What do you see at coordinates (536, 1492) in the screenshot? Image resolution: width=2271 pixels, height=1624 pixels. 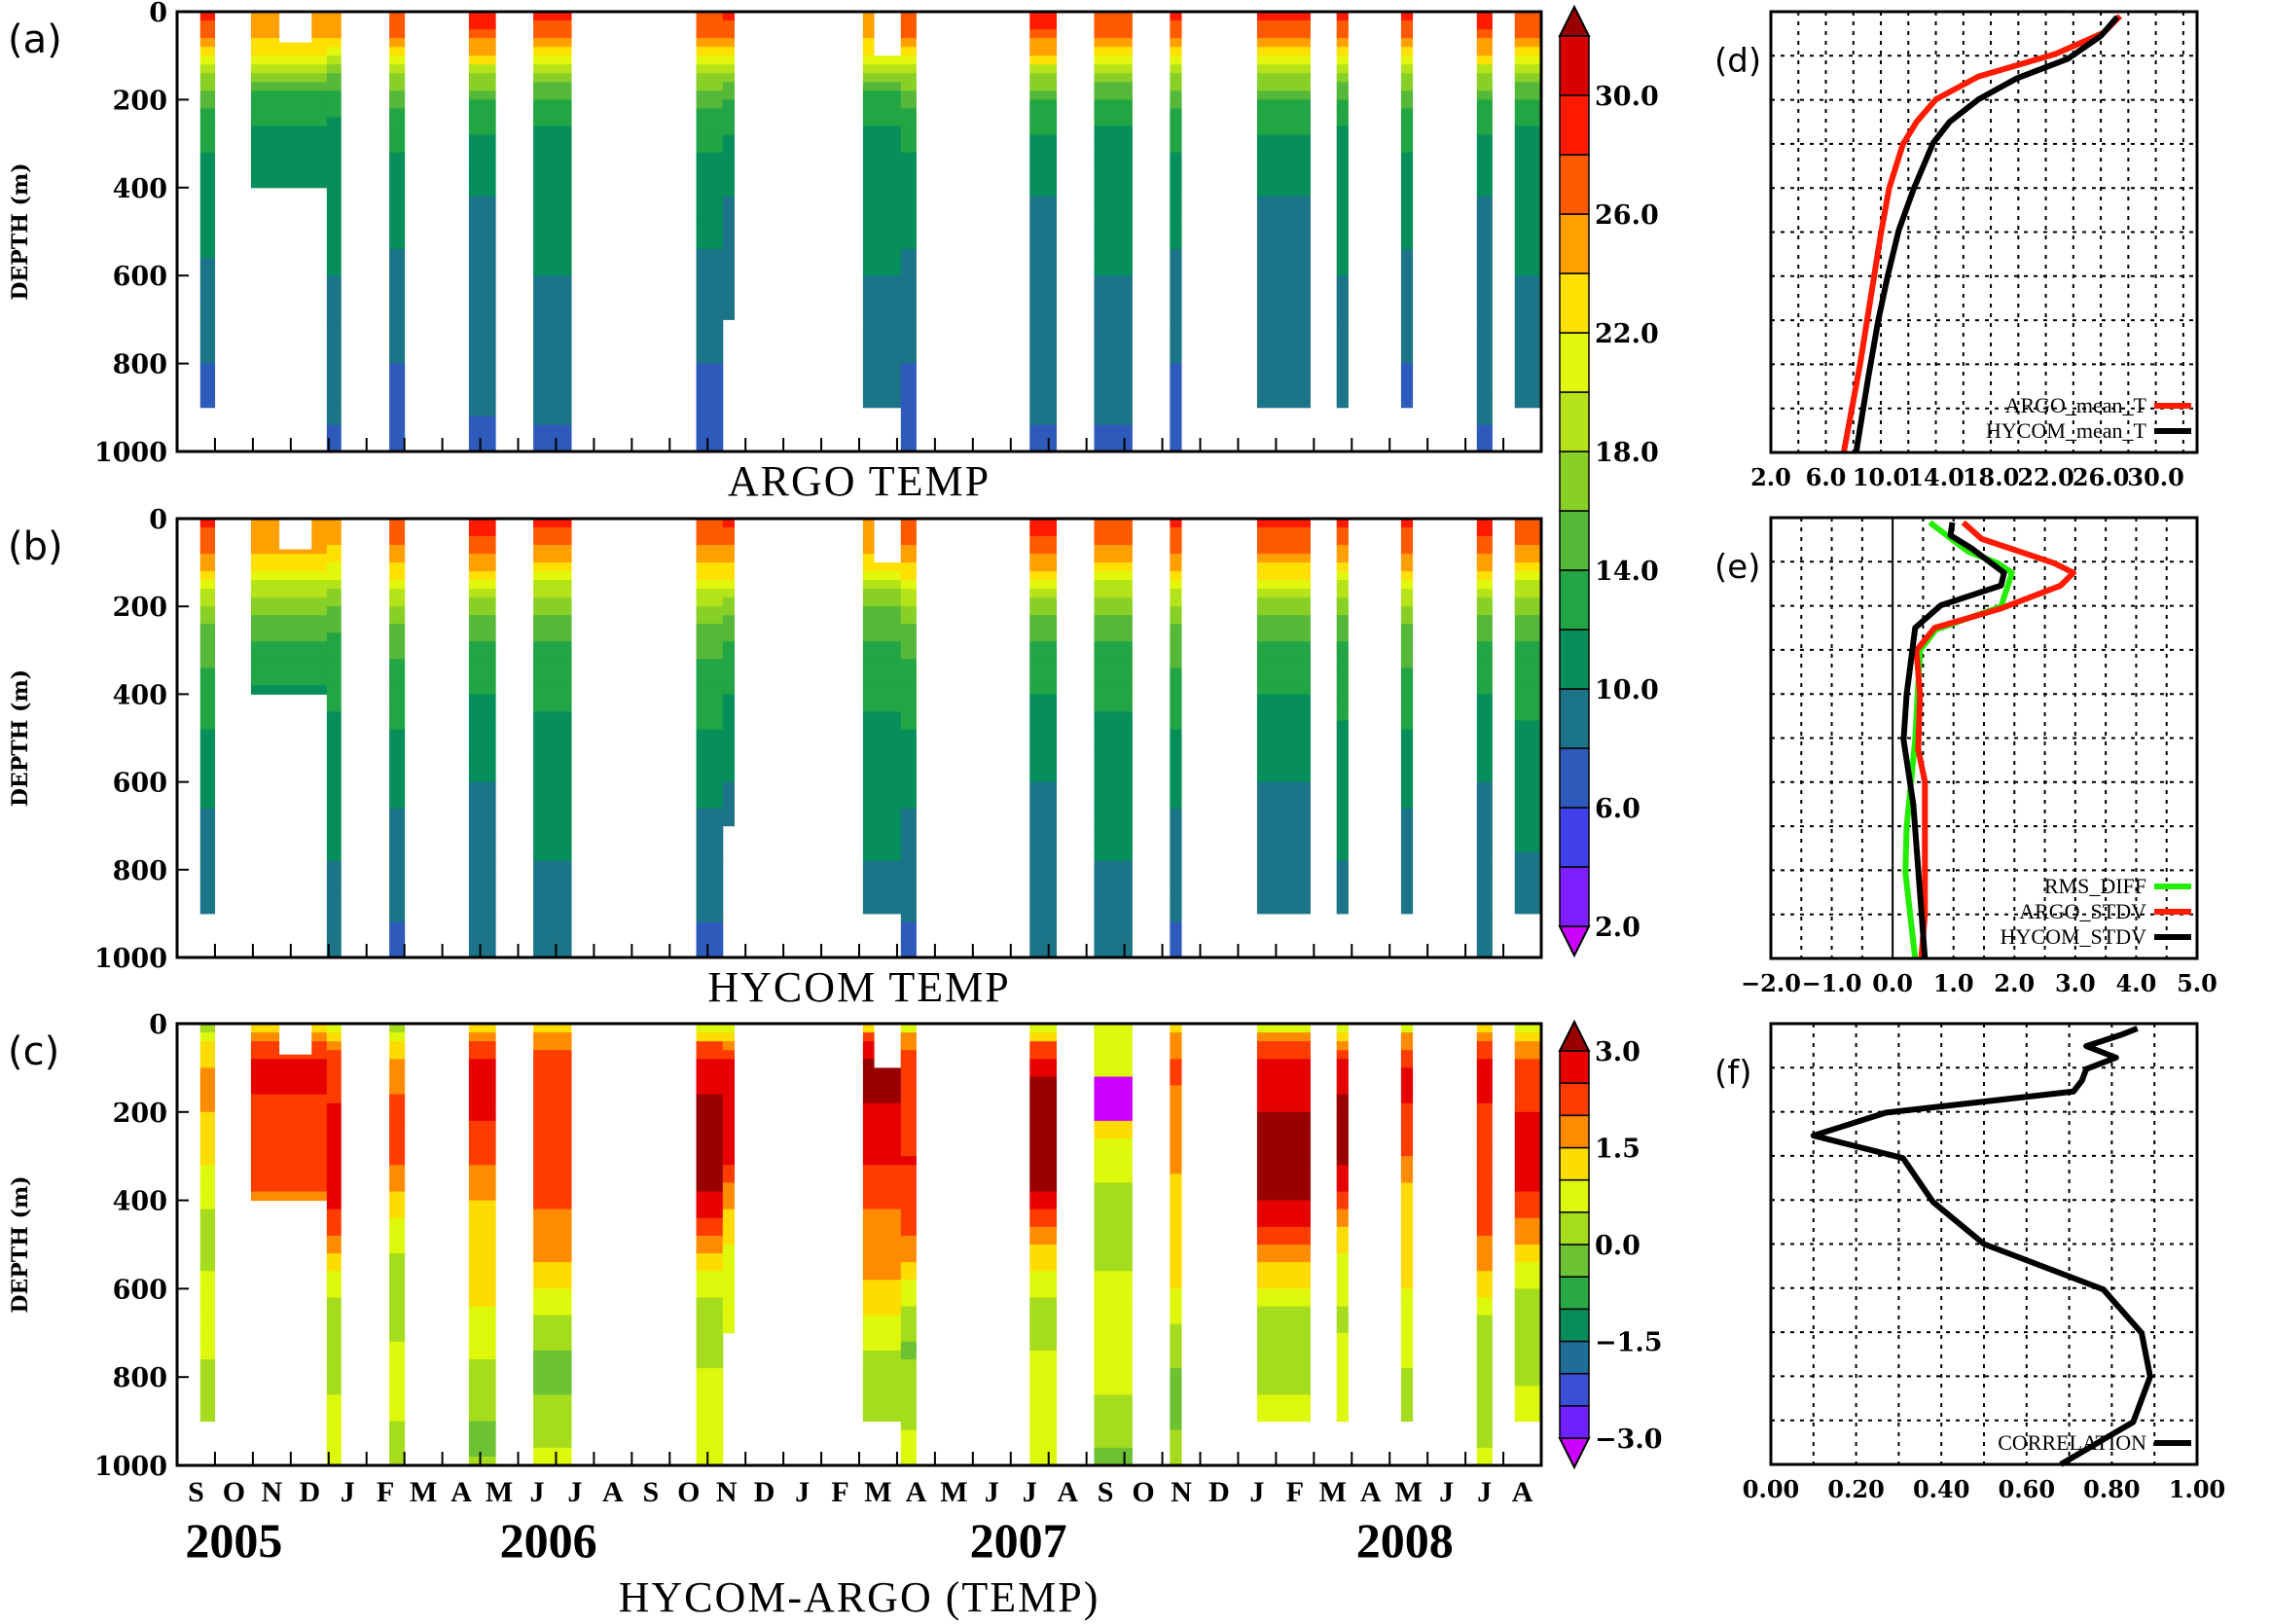 I see `month-label: J` at bounding box center [536, 1492].